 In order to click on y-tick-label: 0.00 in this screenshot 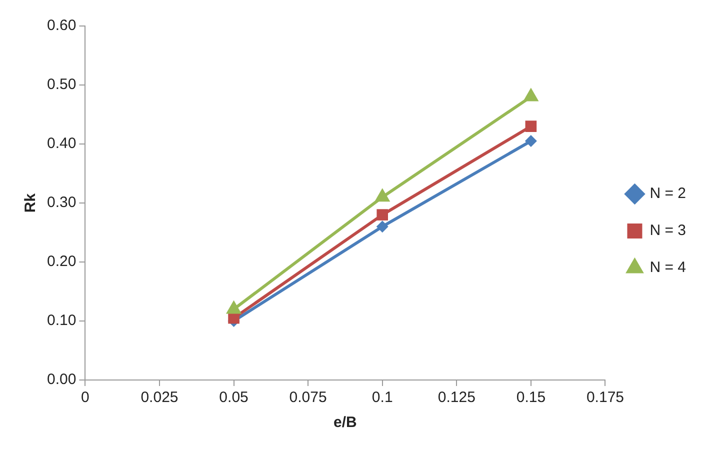, I will do `click(61, 379)`.